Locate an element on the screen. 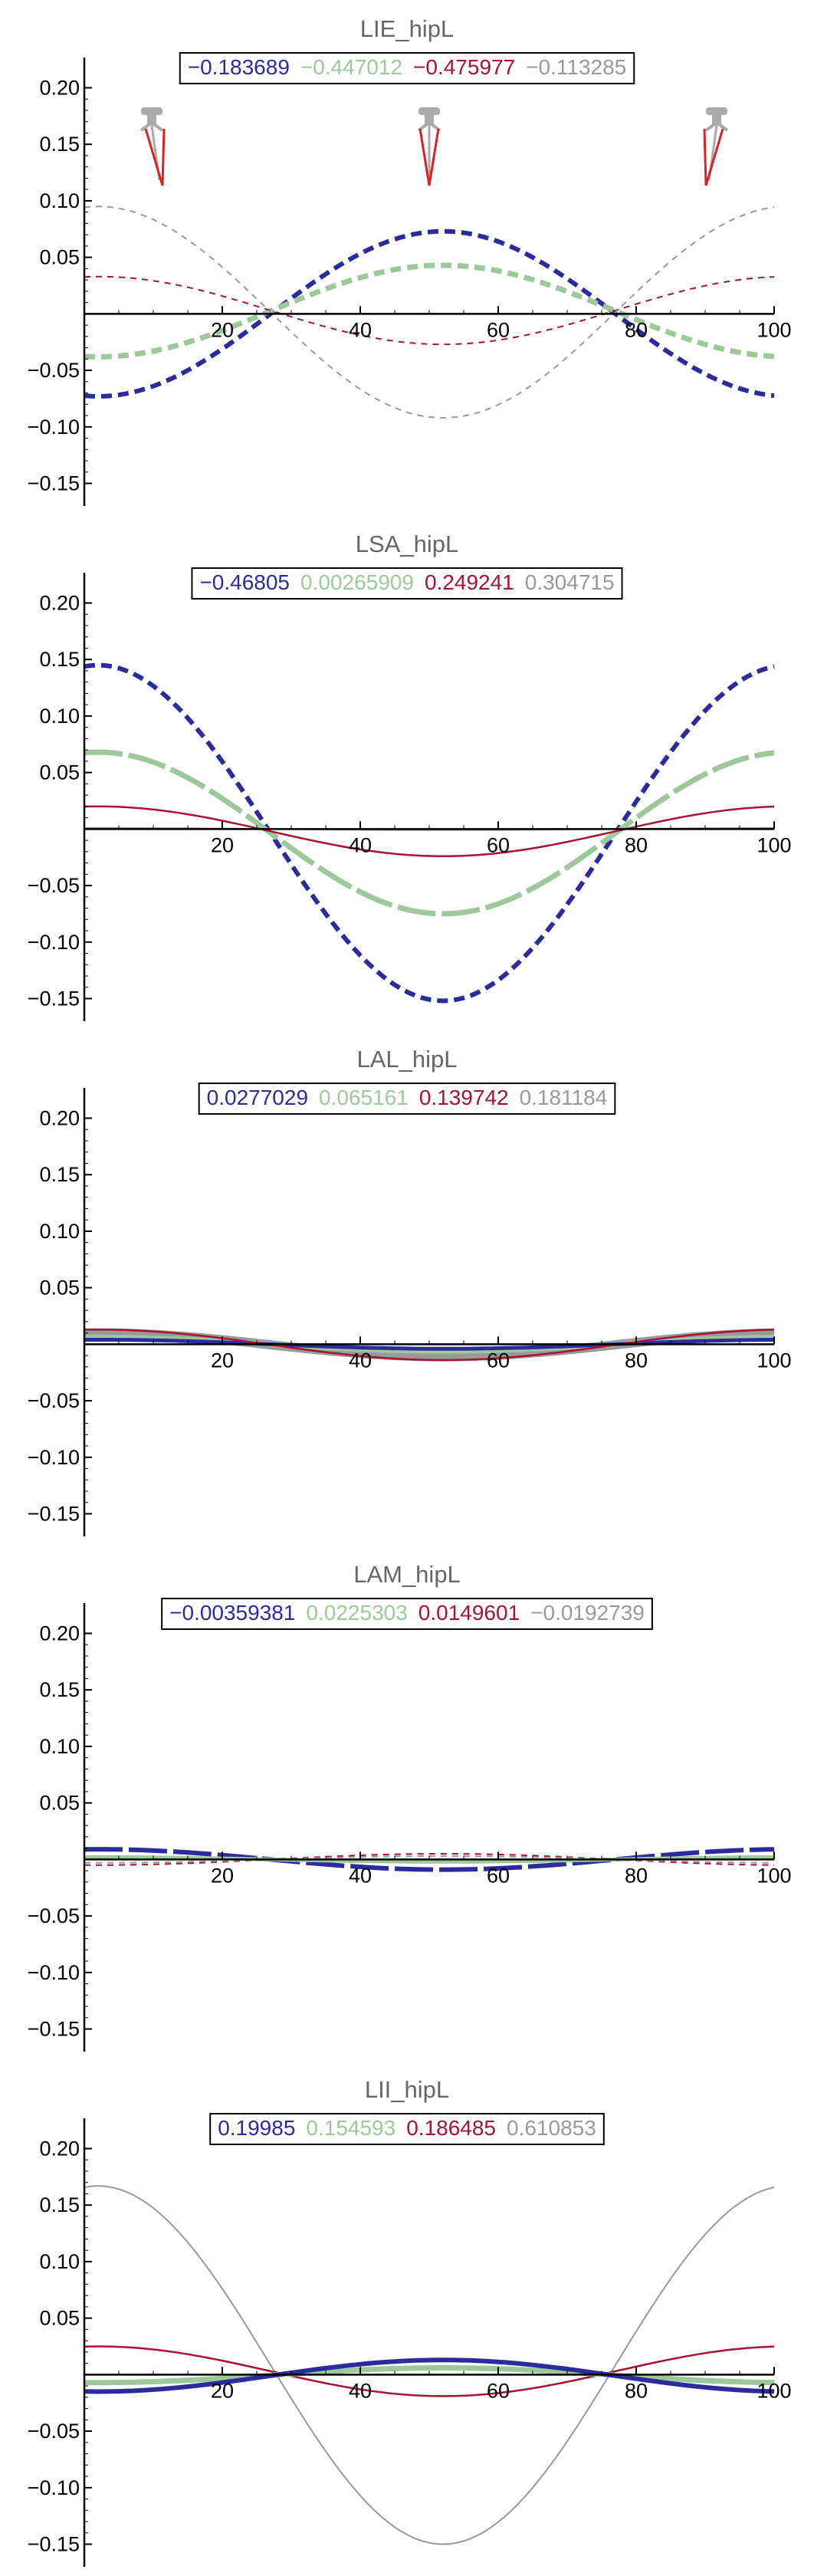 The image size is (814, 2576). legend: −0.183689 −0.447012 −0.475977 −0.113285 is located at coordinates (407, 68).